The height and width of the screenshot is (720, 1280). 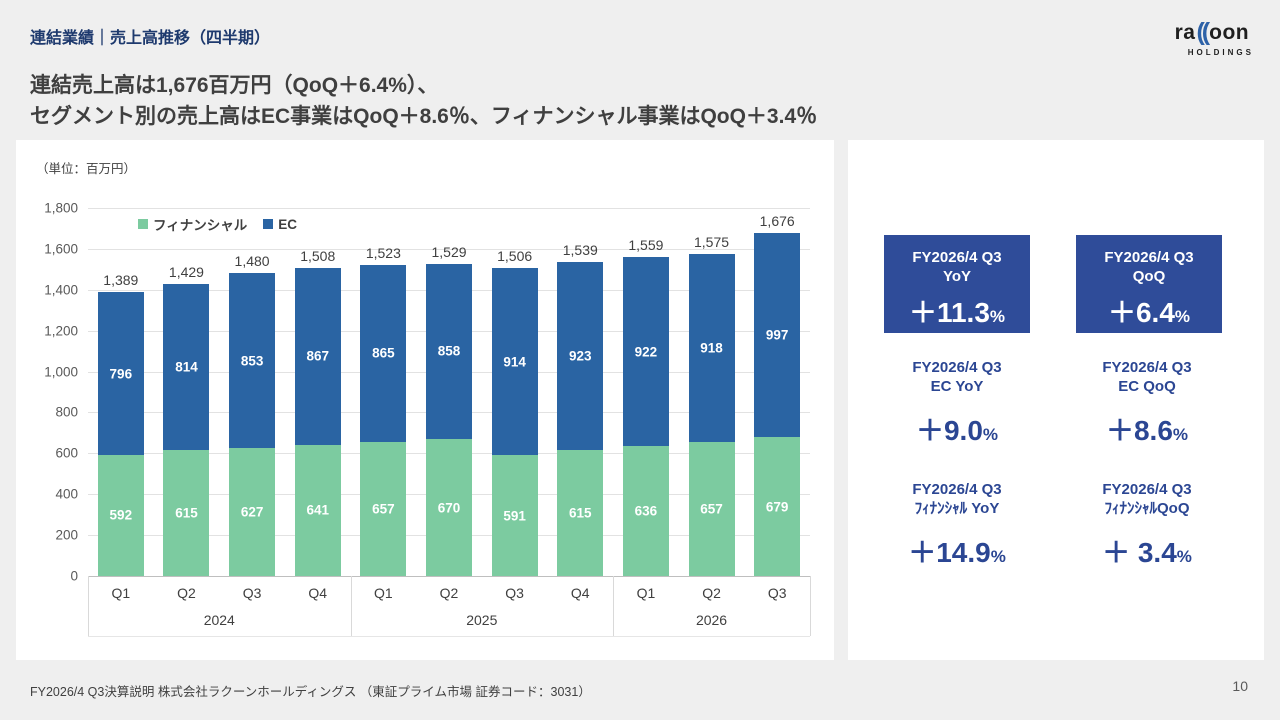 I want to click on legend-label-financial: フィナンシャル, so click(x=200, y=225).